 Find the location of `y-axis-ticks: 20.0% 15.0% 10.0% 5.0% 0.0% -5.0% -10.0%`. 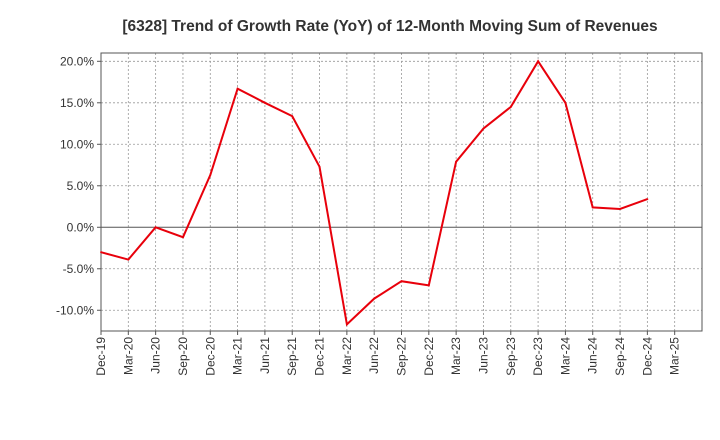

y-axis-ticks: 20.0% 15.0% 10.0% 5.0% 0.0% -5.0% -10.0% is located at coordinates (78, 185).